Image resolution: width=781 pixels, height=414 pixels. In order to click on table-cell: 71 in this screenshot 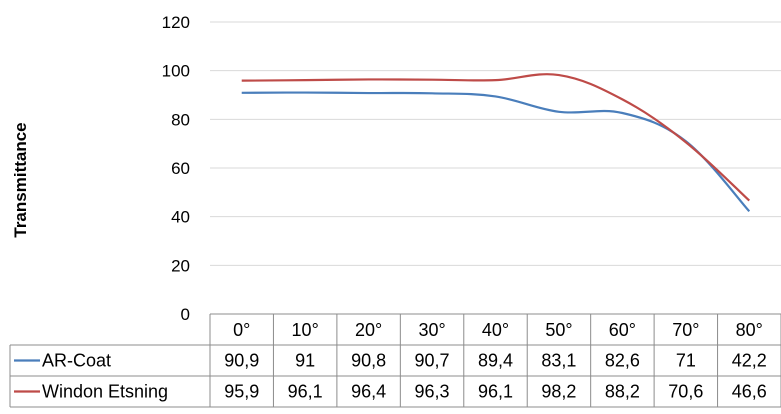, I will do `click(686, 361)`.